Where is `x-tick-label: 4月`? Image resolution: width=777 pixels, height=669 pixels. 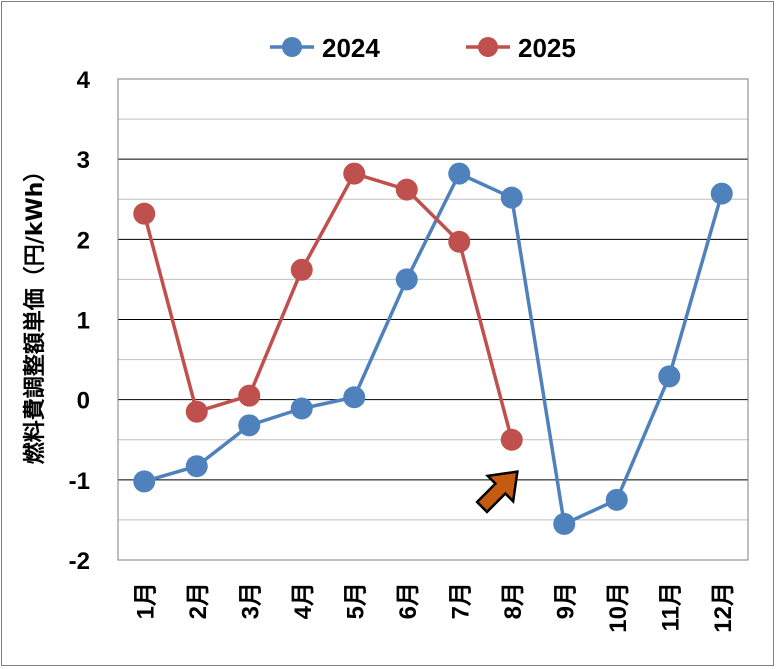
x-tick-label: 4月 is located at coordinates (303, 600).